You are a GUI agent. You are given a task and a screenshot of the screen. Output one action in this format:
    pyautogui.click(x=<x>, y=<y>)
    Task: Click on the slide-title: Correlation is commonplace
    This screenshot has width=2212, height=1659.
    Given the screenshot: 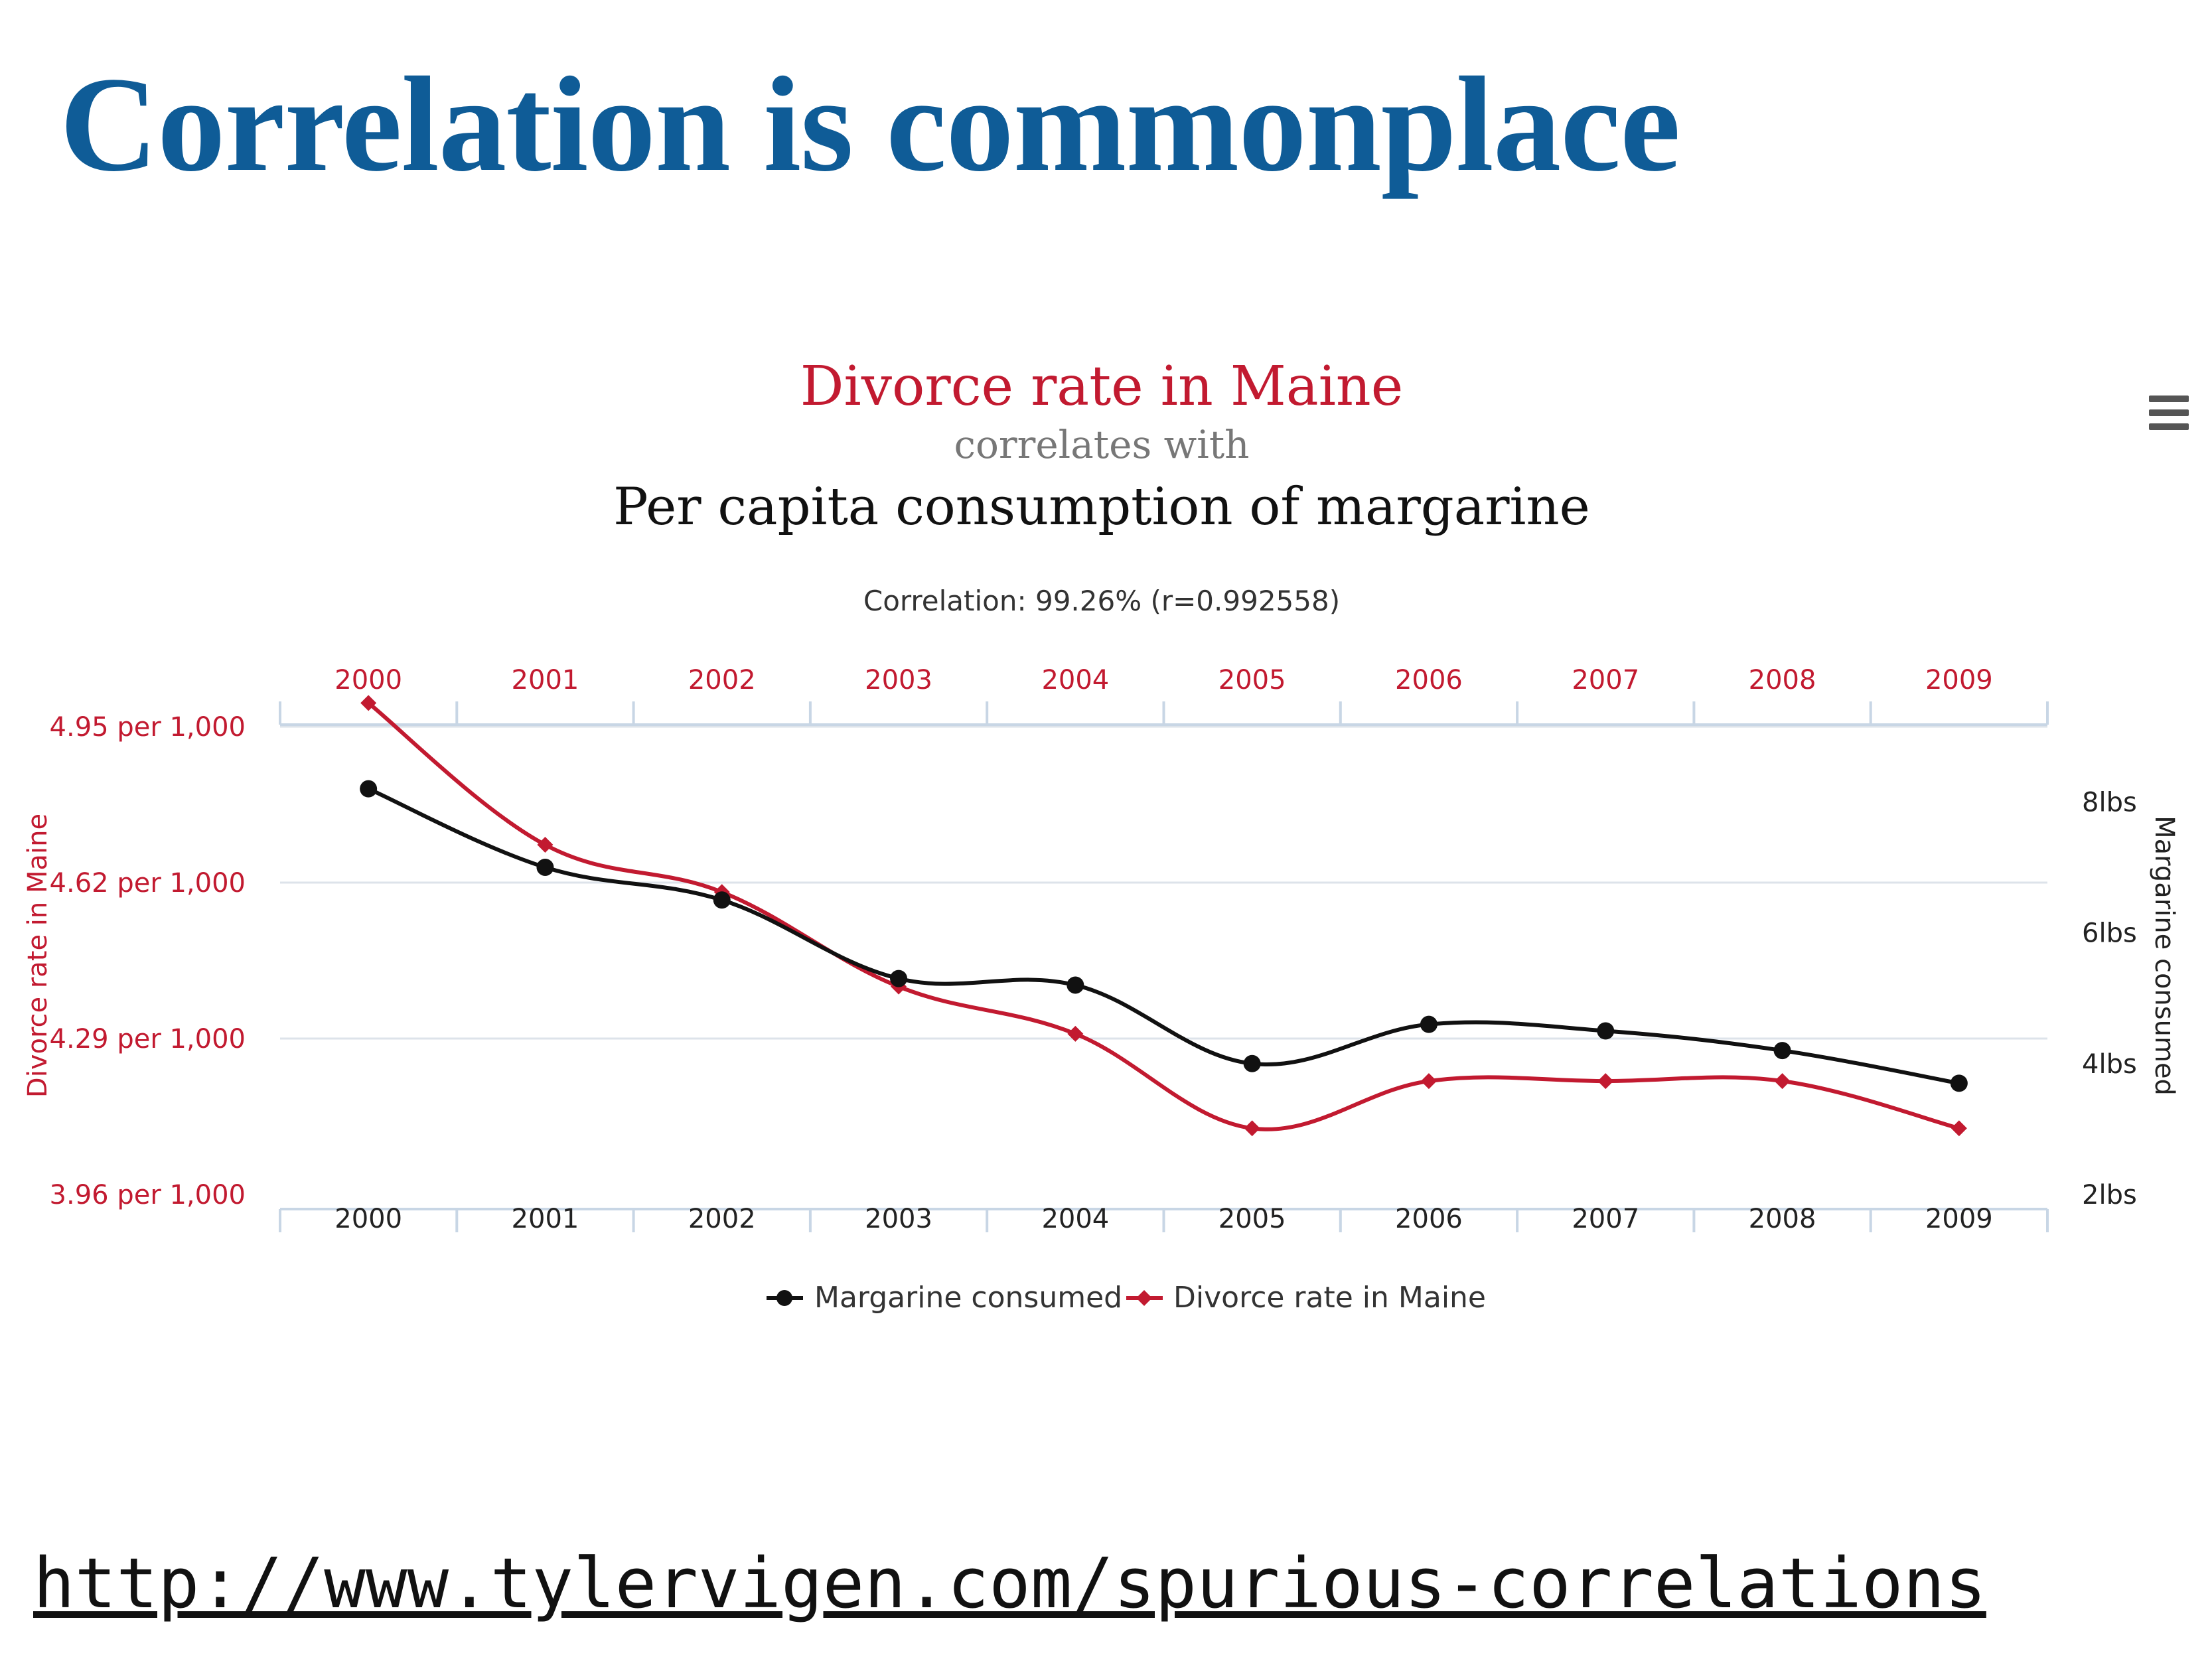 What is the action you would take?
    pyautogui.click(x=870, y=124)
    